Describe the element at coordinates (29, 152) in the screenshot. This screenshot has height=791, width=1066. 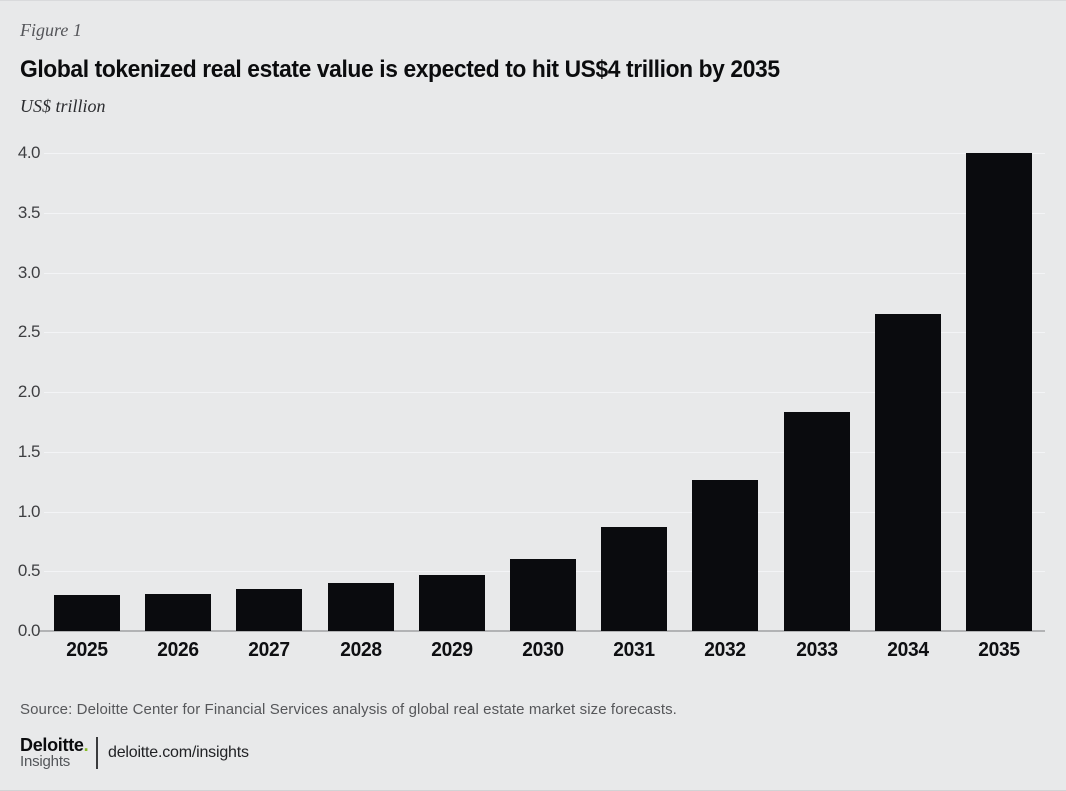
I see `y-tick-label: 4.0` at that location.